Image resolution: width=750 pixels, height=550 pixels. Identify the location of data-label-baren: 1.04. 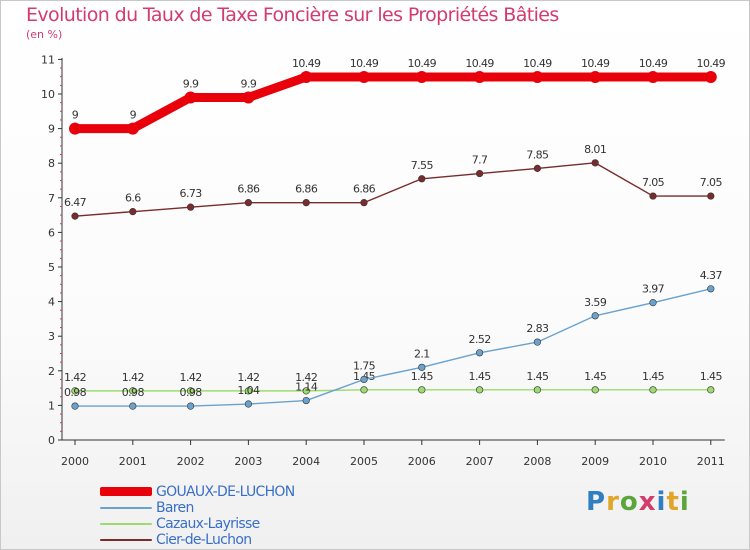
(248, 390).